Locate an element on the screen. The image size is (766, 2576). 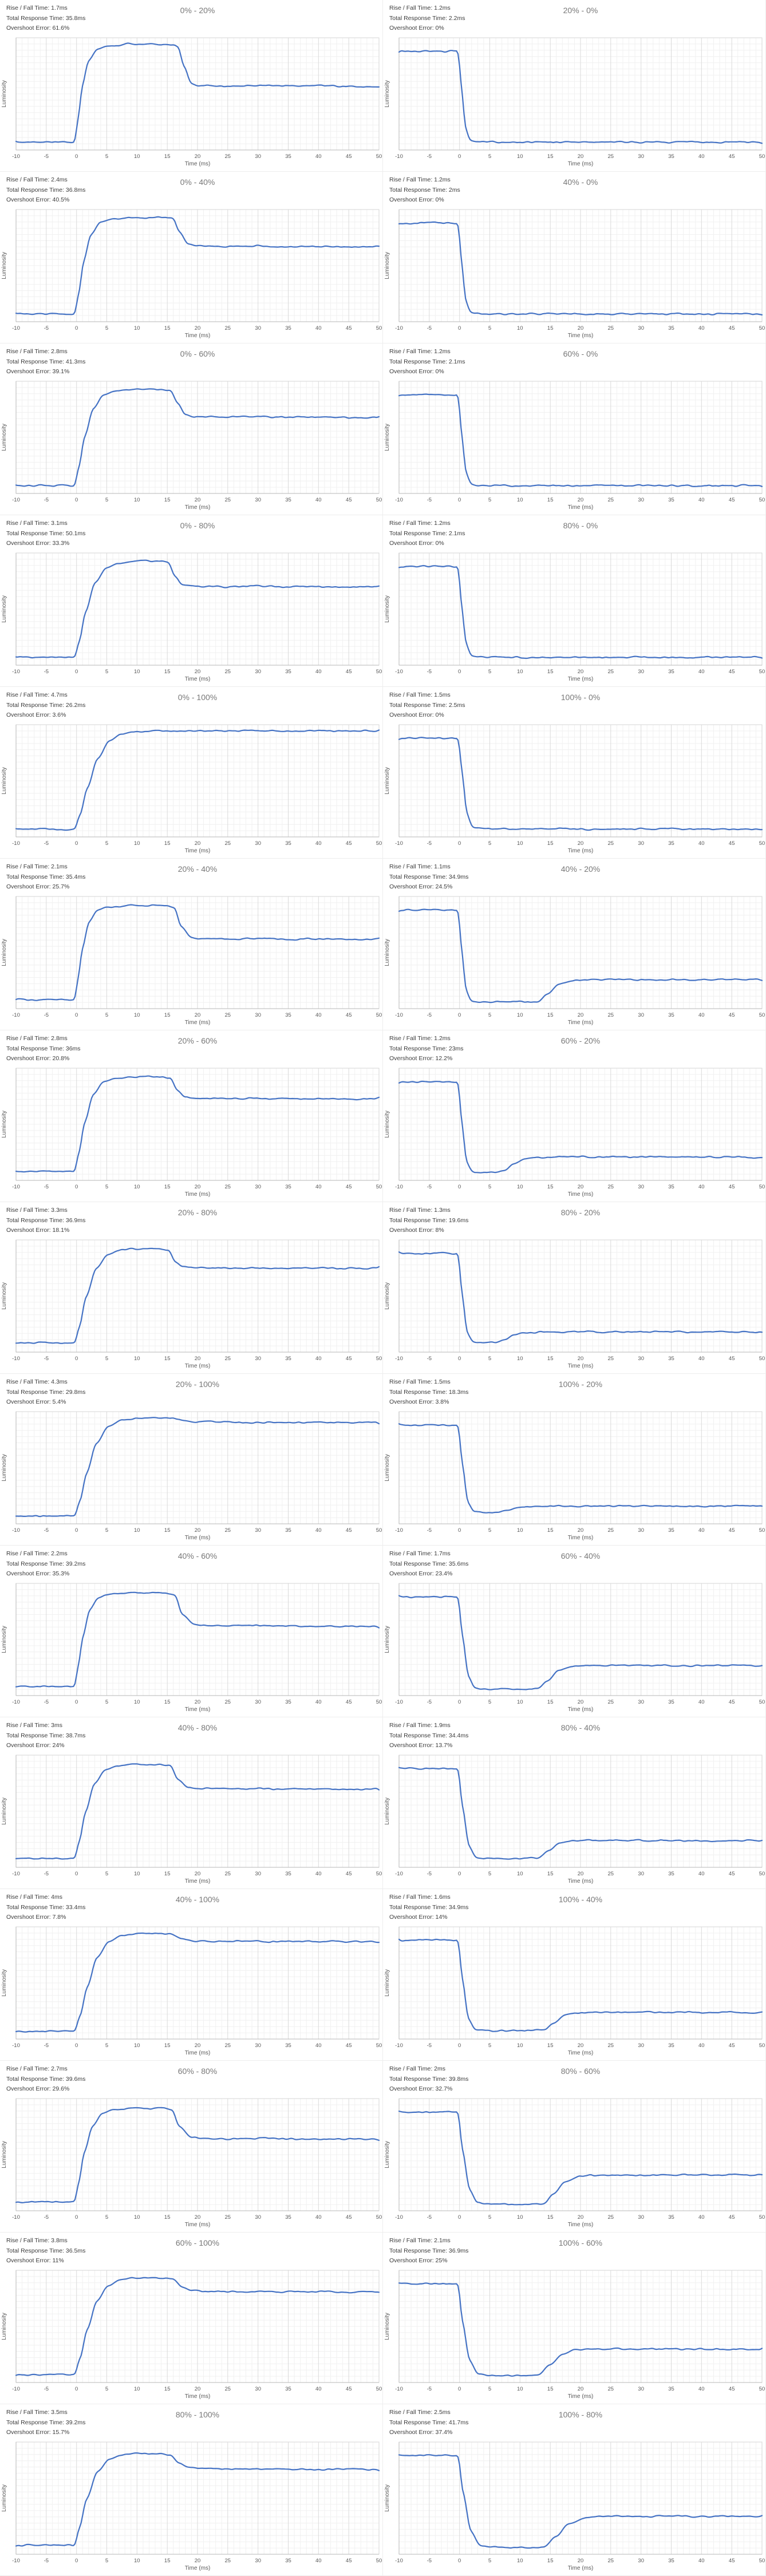
stat-total-response-time: Total Response Time: 23ms is located at coordinates (426, 1048).